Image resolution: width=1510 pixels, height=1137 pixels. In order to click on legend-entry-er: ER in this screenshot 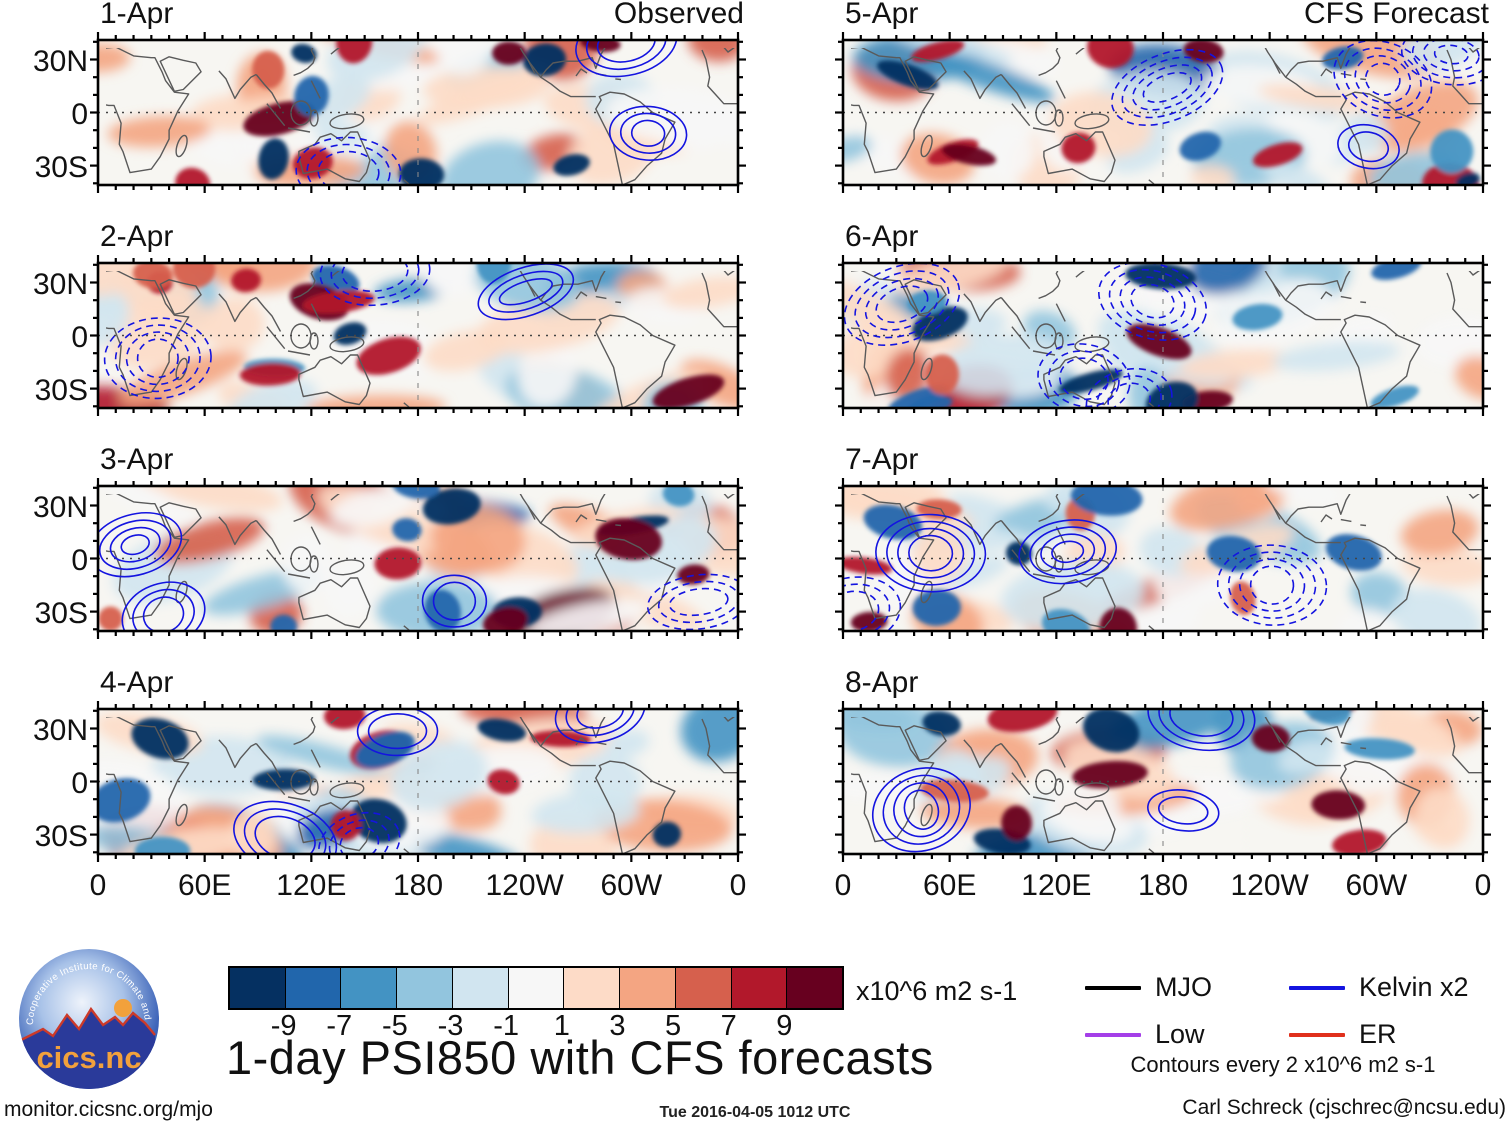, I will do `click(1387, 1034)`.